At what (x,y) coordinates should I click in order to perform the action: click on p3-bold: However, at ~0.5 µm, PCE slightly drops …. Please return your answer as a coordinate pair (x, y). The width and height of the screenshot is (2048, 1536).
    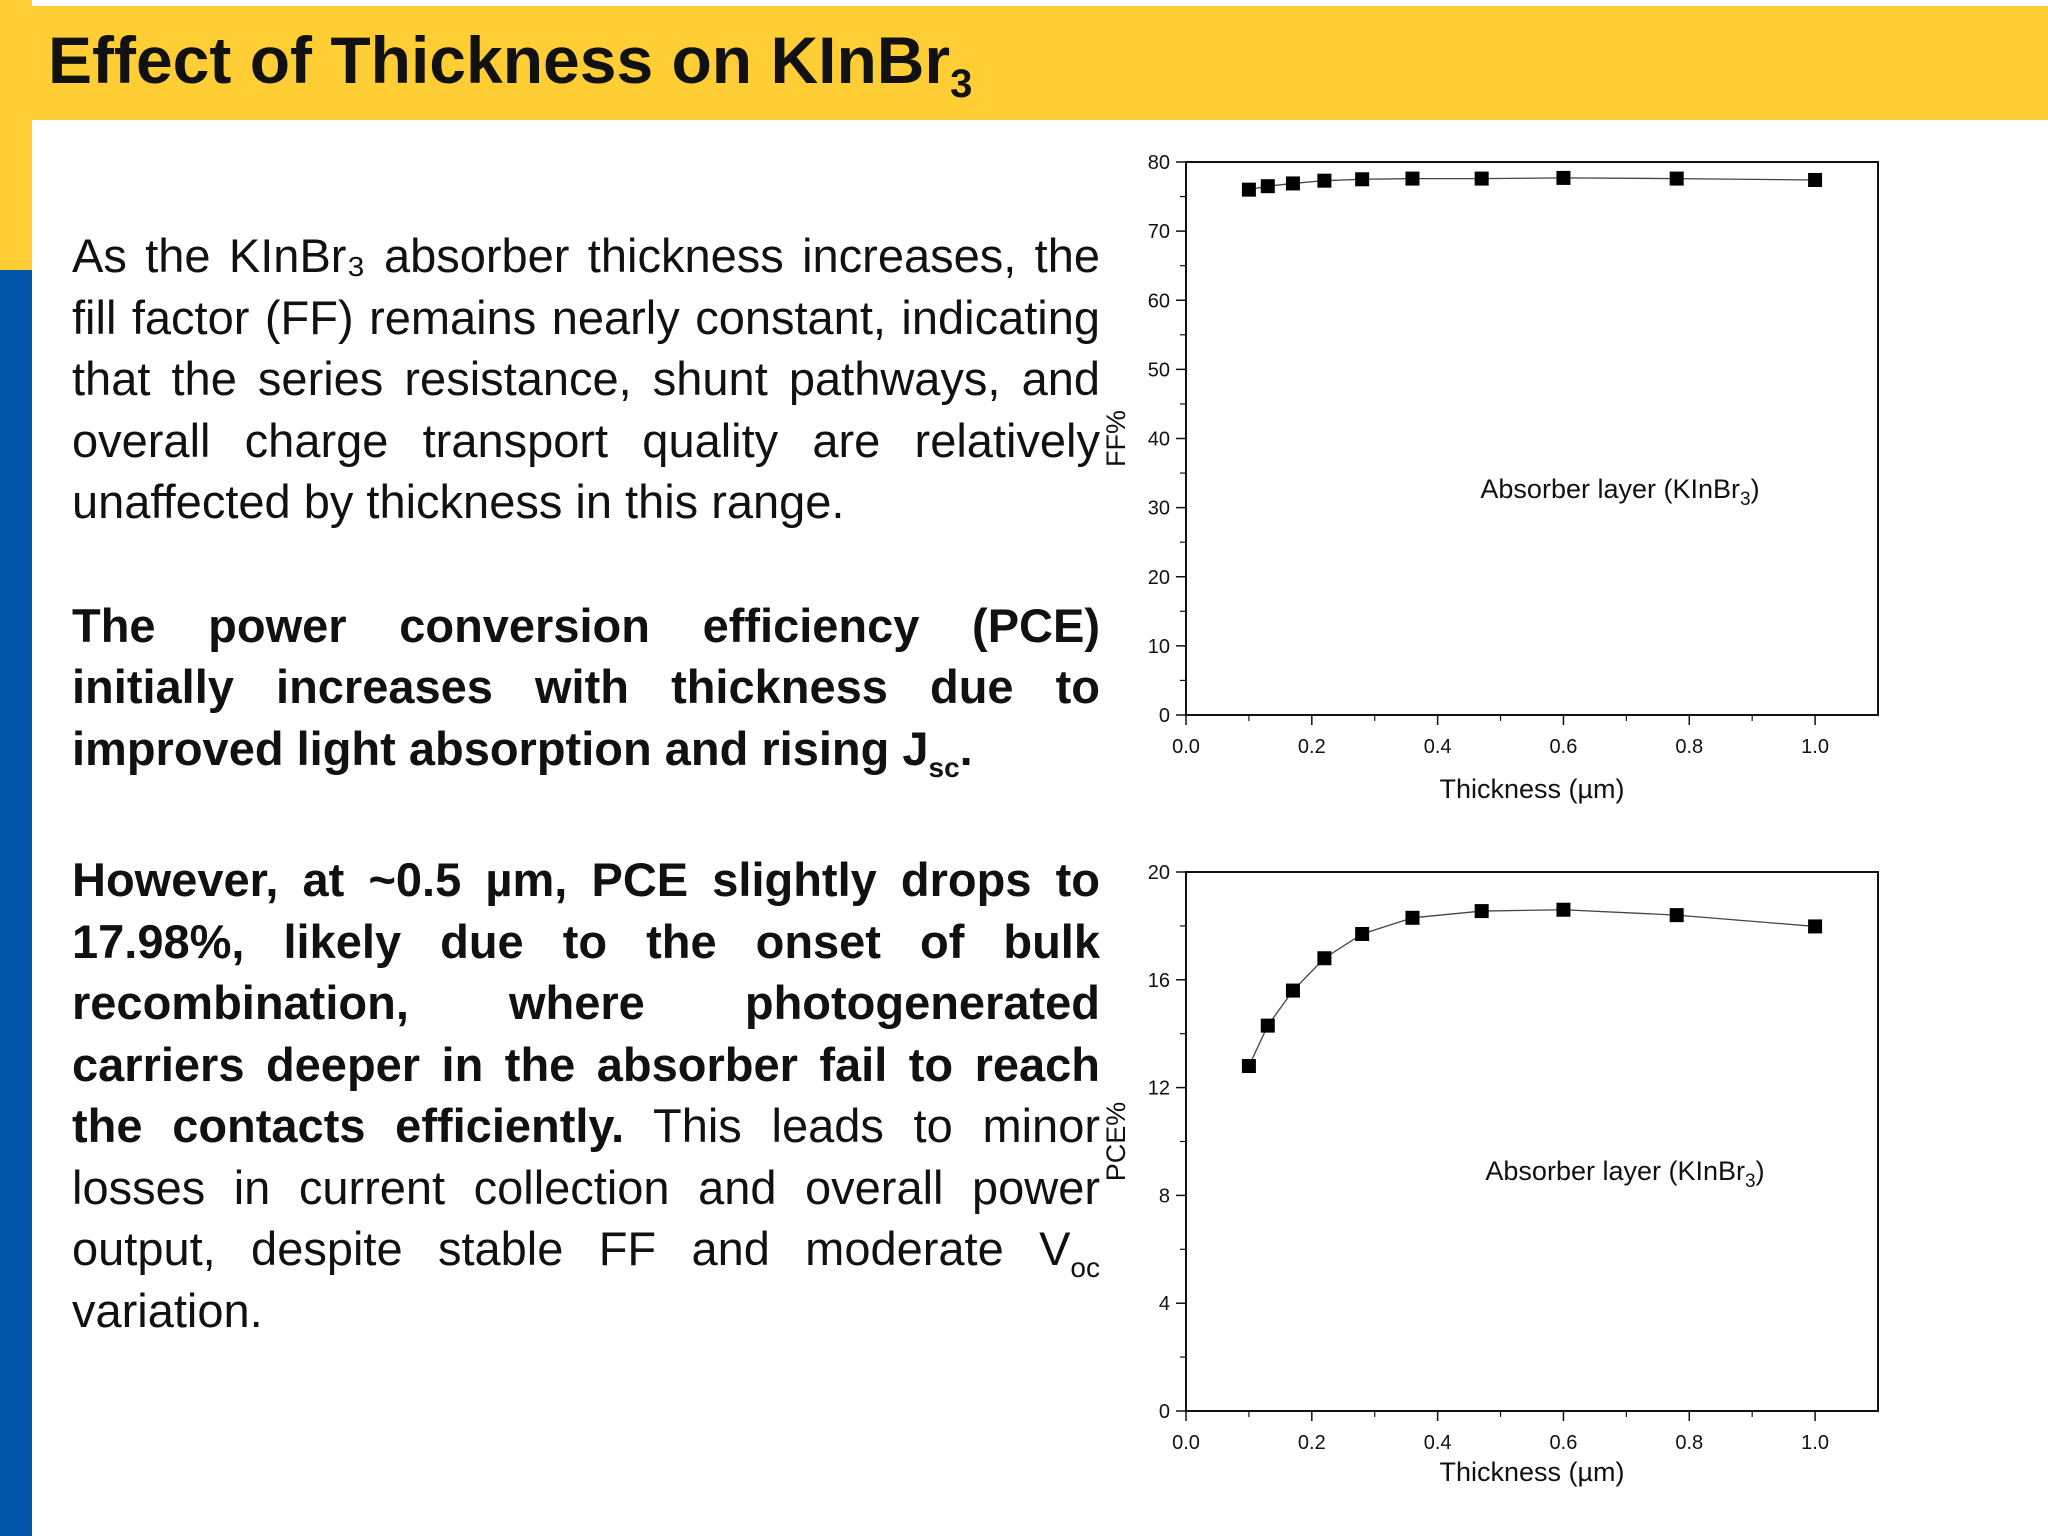
    Looking at the image, I should click on (586, 1002).